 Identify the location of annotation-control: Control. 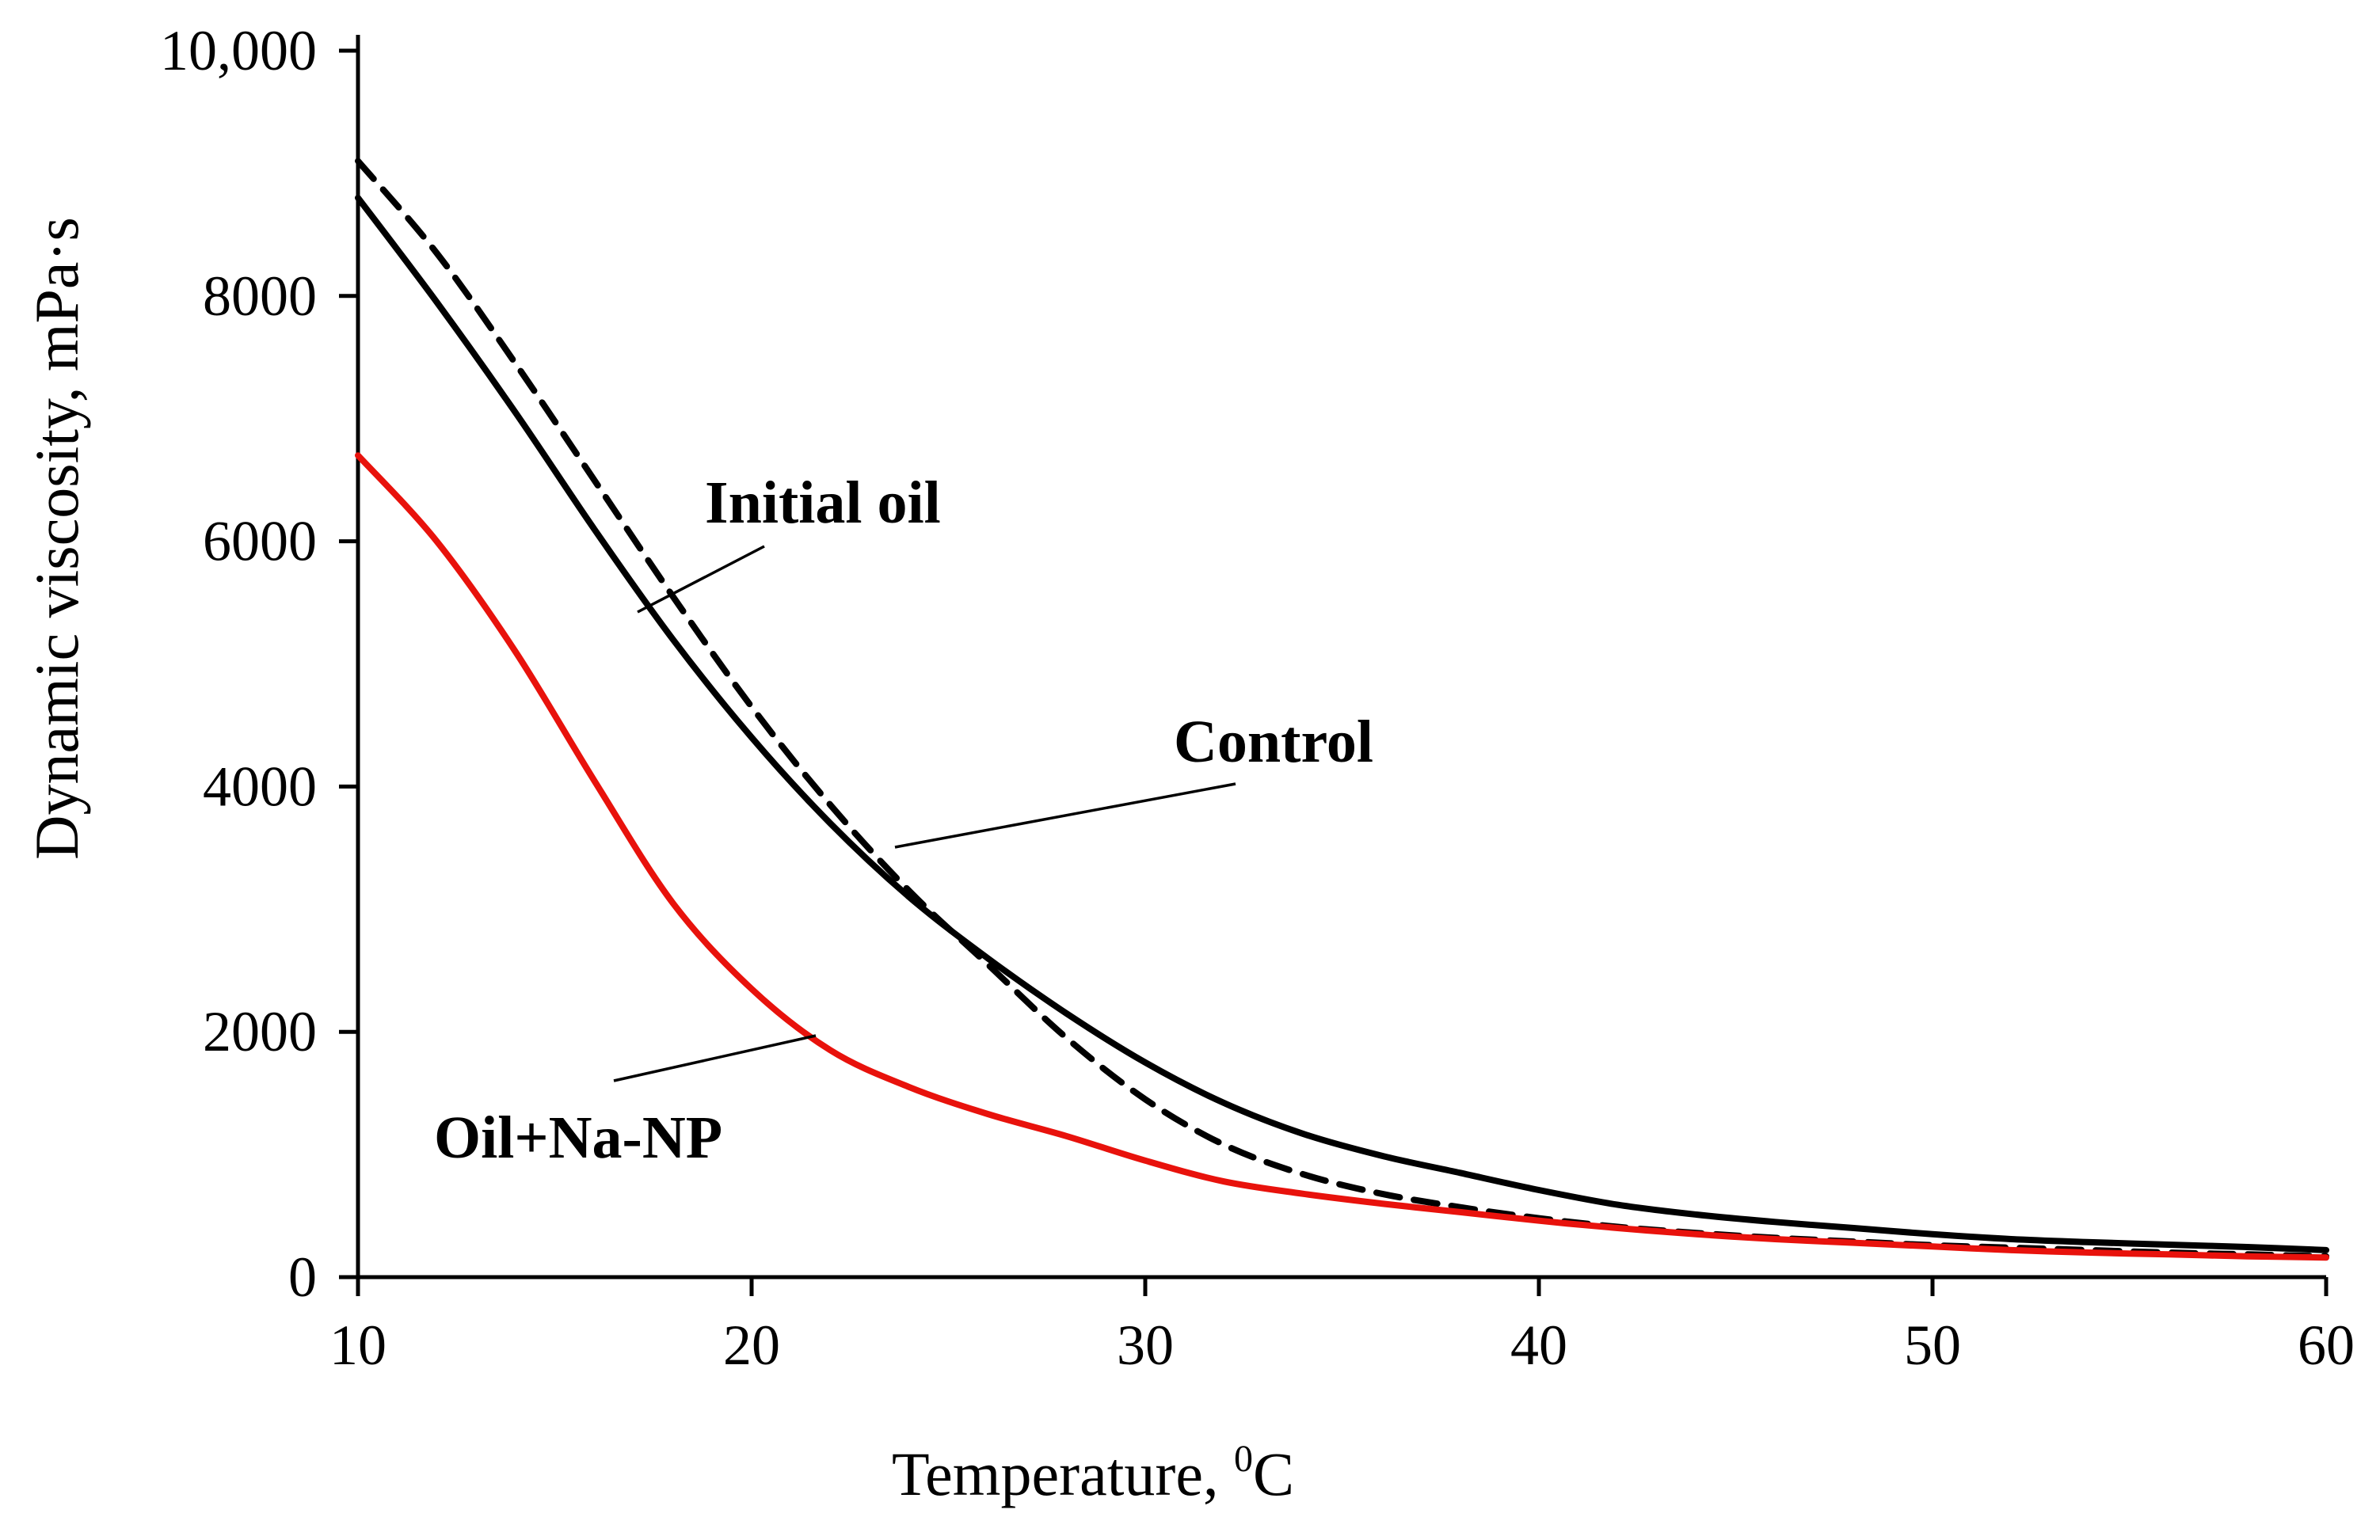
(1273, 742).